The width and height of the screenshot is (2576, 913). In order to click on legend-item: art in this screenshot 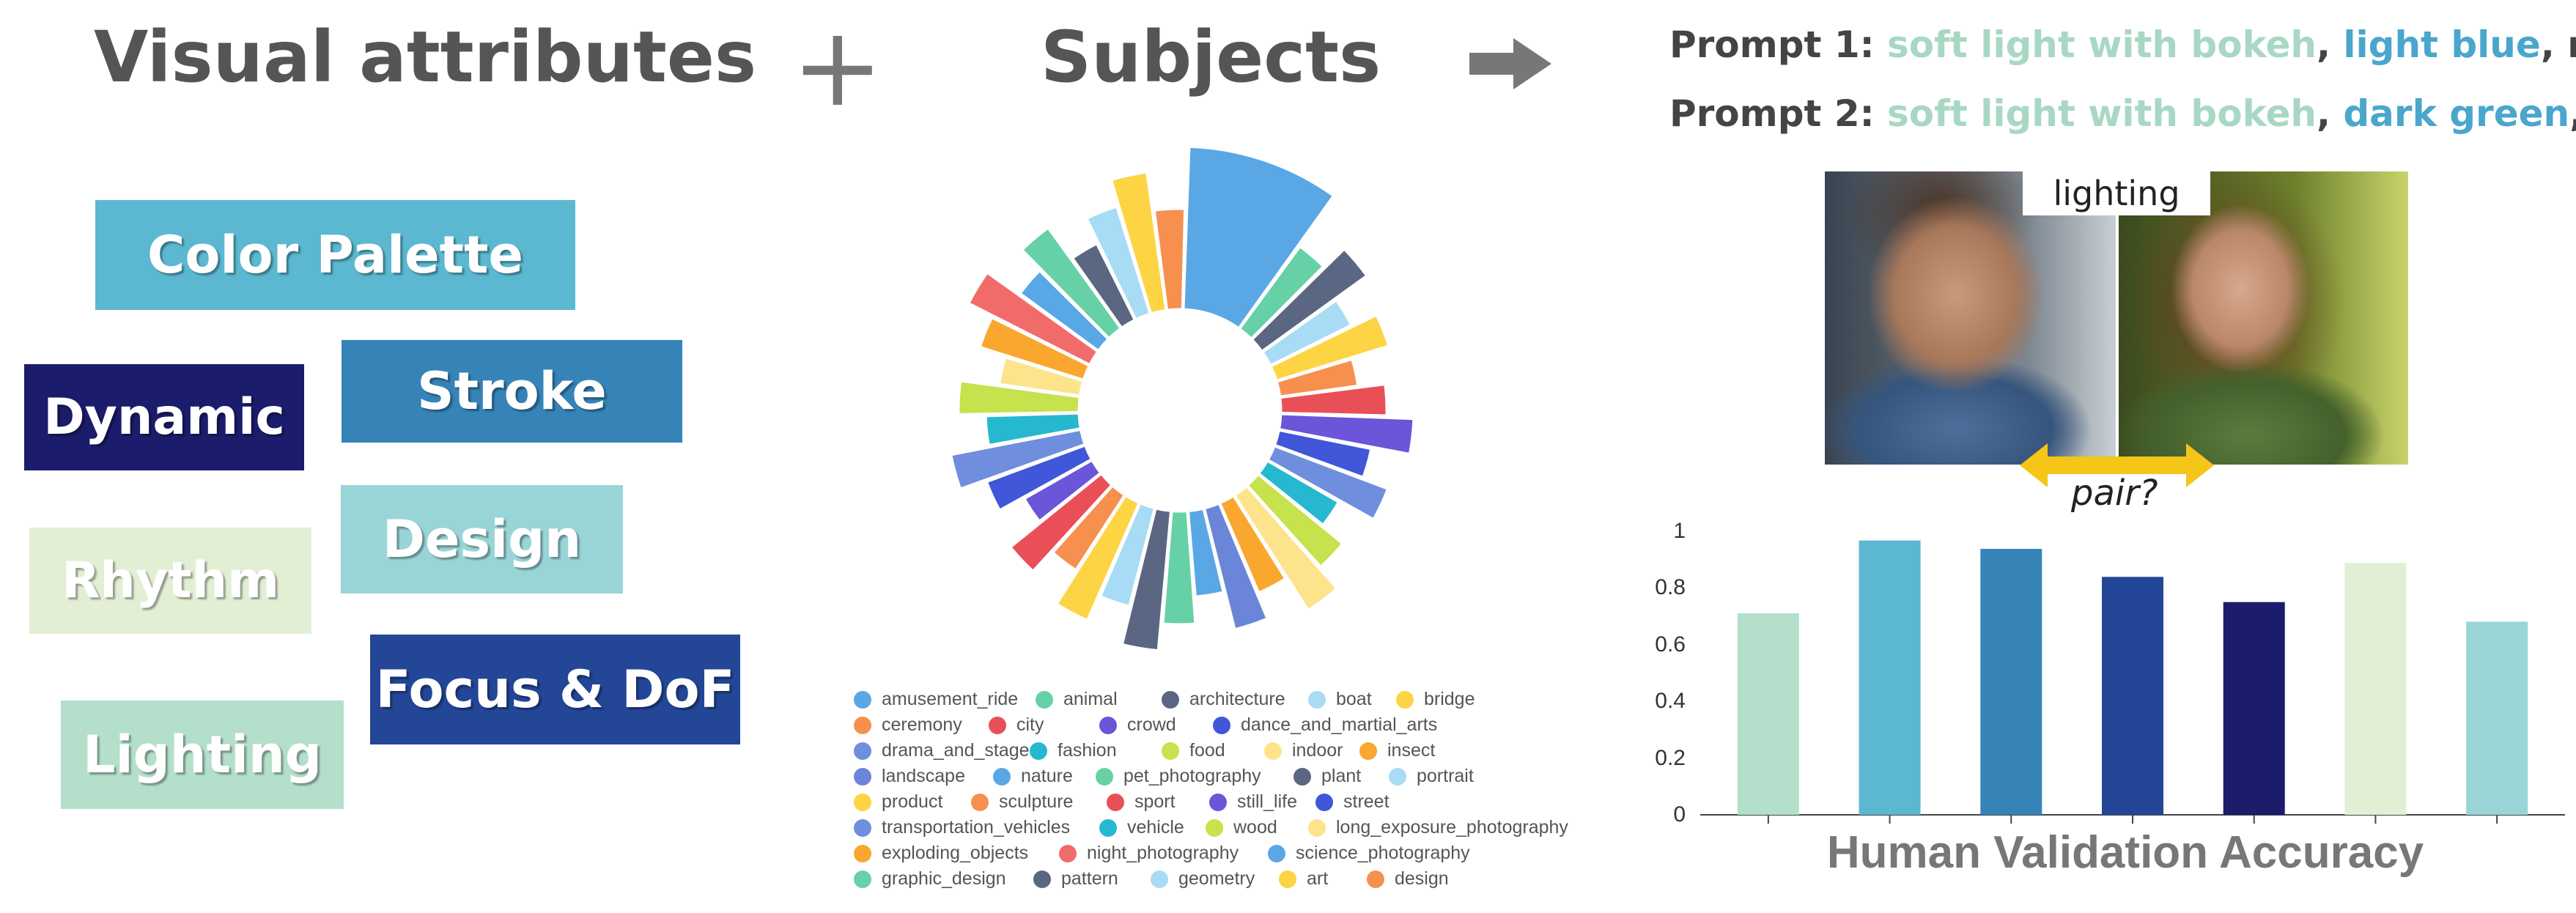, I will do `click(1303, 879)`.